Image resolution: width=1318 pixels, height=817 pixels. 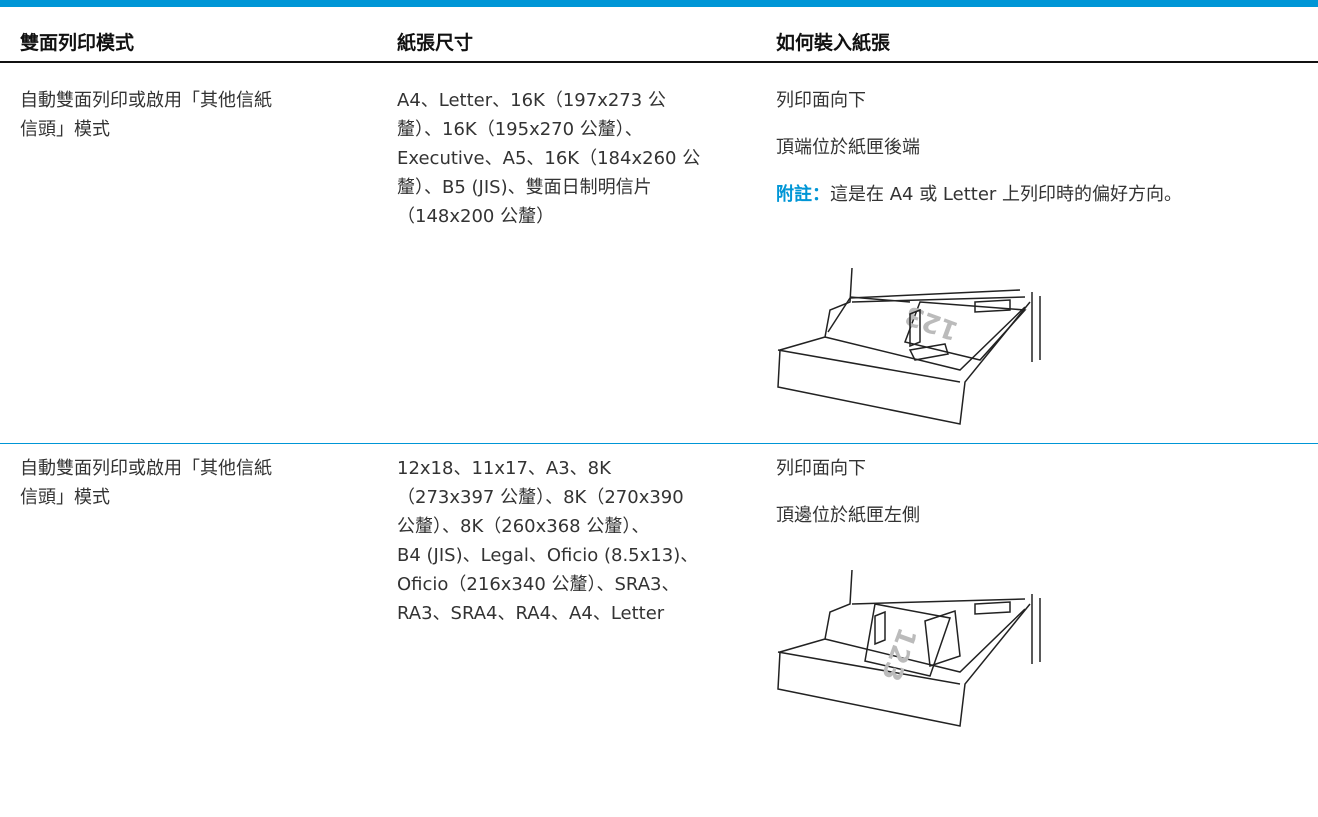 What do you see at coordinates (803, 194) in the screenshot?
I see `note-label: 附註：` at bounding box center [803, 194].